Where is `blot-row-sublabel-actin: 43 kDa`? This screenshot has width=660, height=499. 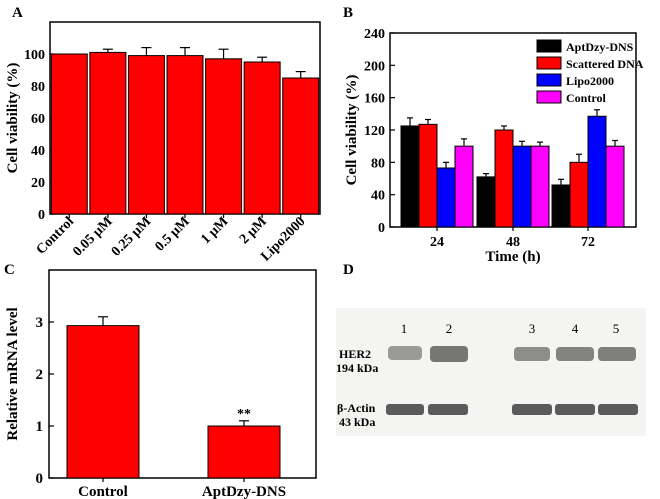 blot-row-sublabel-actin: 43 kDa is located at coordinates (357, 422).